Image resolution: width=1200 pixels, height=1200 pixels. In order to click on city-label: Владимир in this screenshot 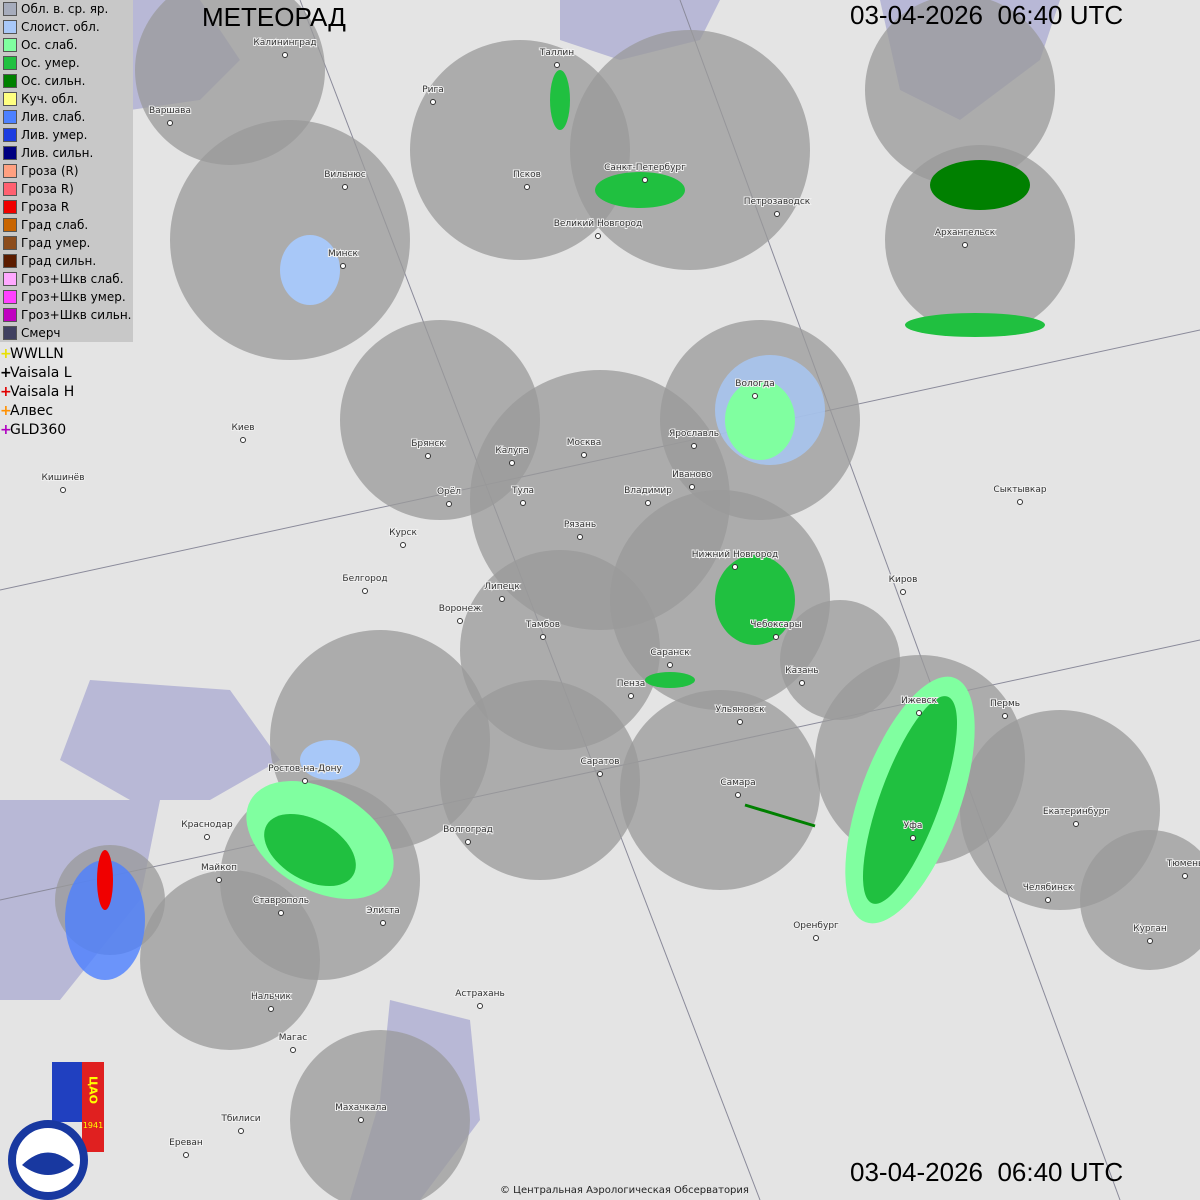, I will do `click(648, 491)`.